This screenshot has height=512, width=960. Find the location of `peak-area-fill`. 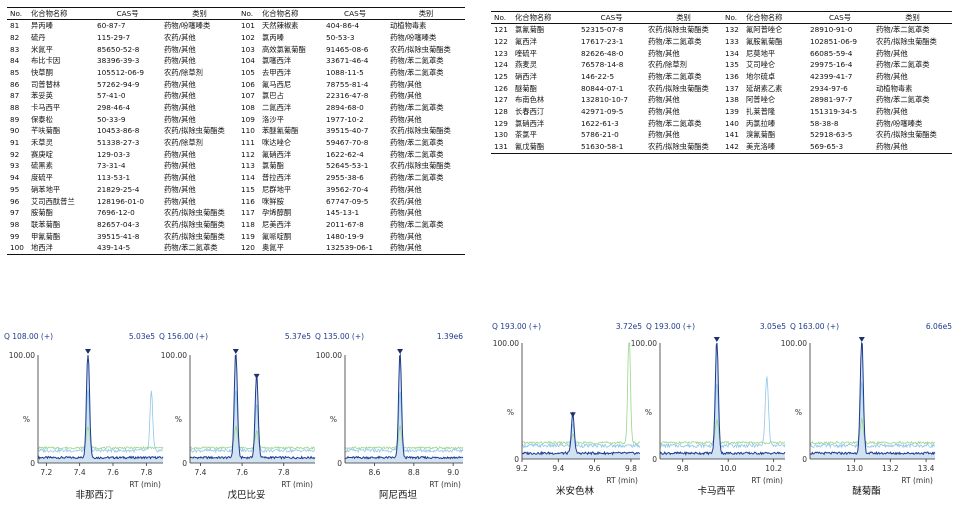

peak-area-fill is located at coordinates (252, 409).